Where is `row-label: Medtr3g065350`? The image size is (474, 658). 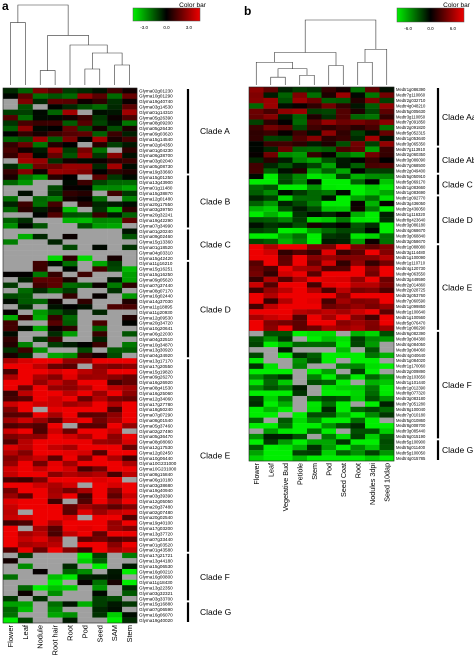 row-label: Medtr3g065350 is located at coordinates (411, 143).